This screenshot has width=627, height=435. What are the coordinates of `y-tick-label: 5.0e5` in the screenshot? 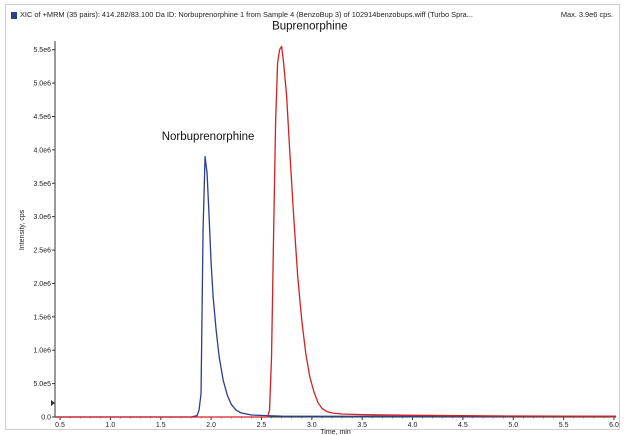 It's located at (42, 384).